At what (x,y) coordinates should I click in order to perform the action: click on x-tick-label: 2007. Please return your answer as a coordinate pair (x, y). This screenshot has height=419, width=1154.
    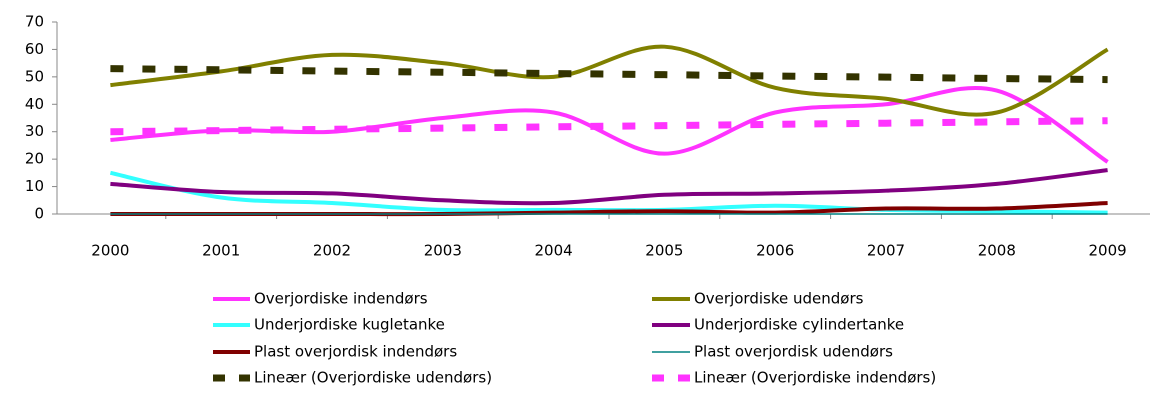
    Looking at the image, I should click on (886, 251).